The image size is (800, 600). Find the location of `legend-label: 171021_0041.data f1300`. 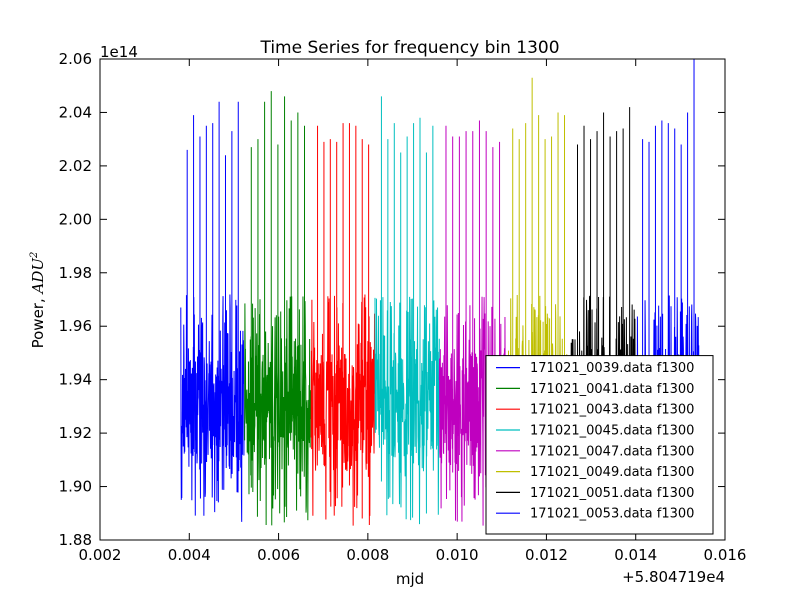

legend-label: 171021_0041.data f1300 is located at coordinates (612, 389).